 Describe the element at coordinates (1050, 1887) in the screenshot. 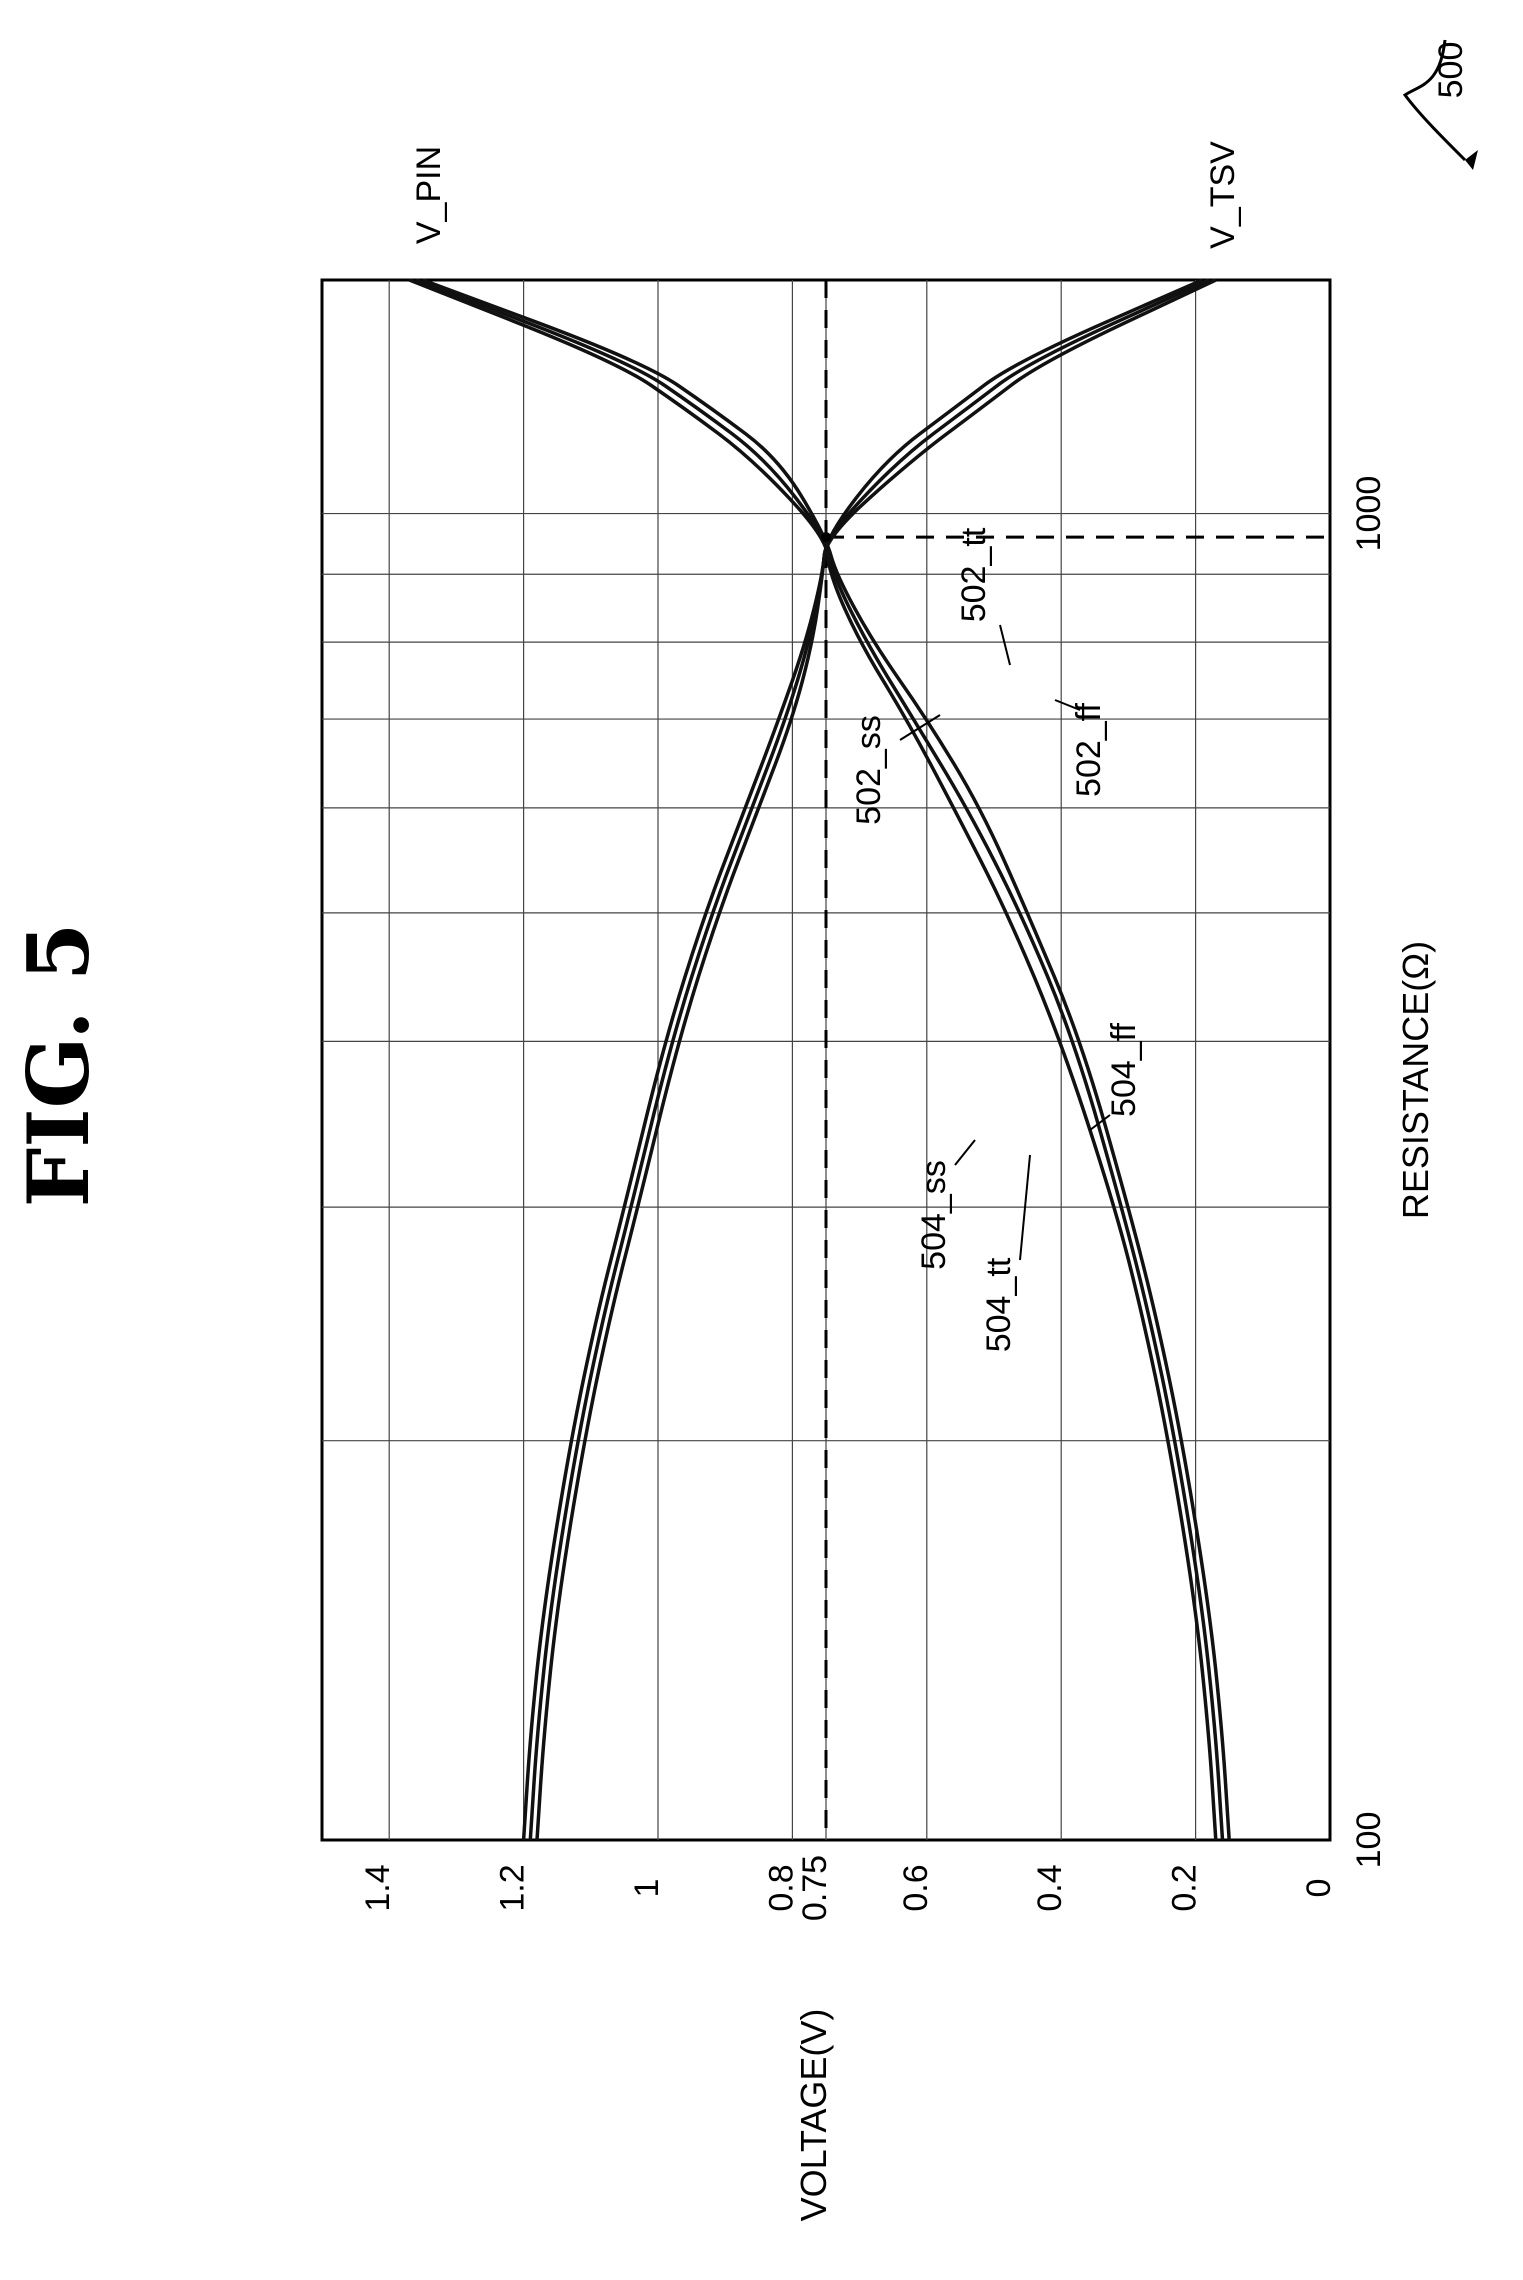

I see `y-tick-label: 0.4` at that location.